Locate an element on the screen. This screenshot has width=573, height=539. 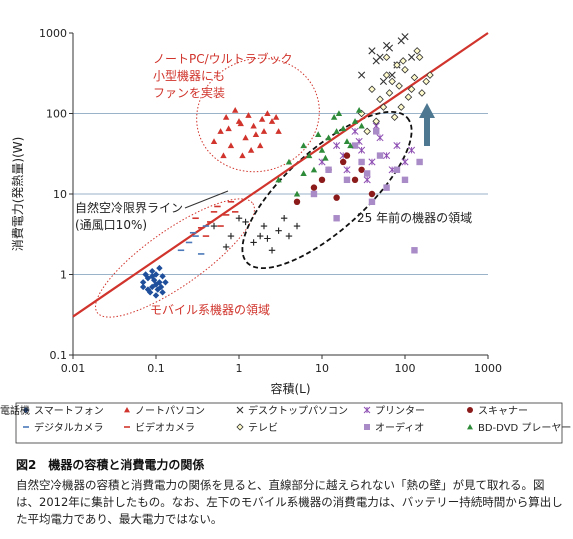
legend-label: BD-DVD プレーヤー is located at coordinates (524, 428).